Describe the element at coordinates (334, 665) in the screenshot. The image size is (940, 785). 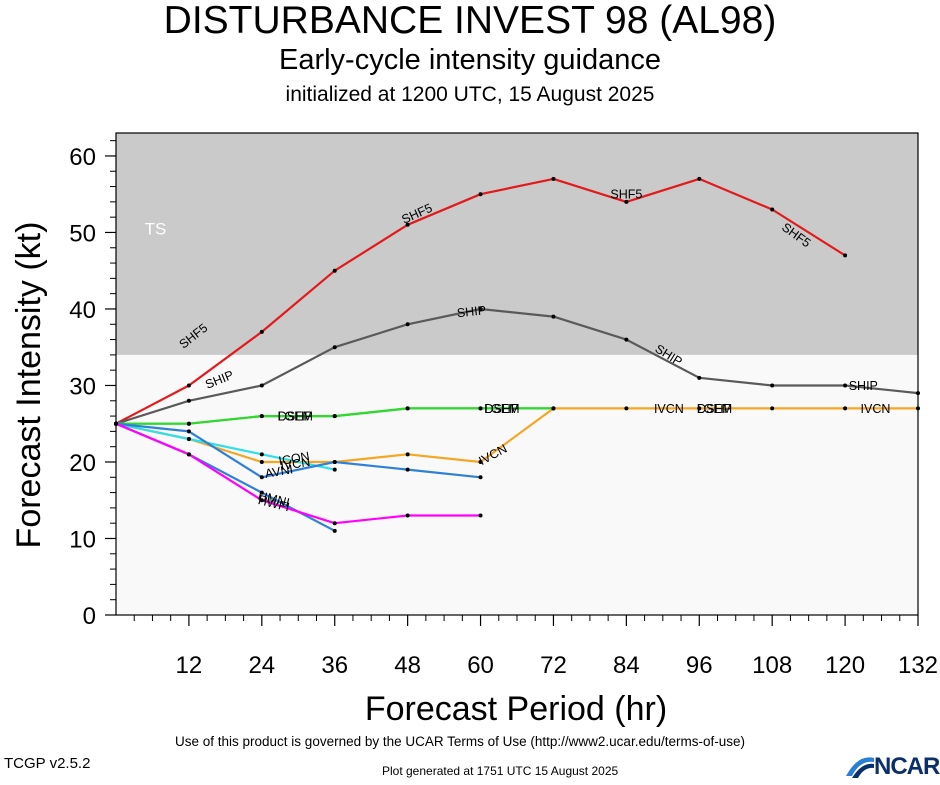
I see `x-tick-label: 36` at that location.